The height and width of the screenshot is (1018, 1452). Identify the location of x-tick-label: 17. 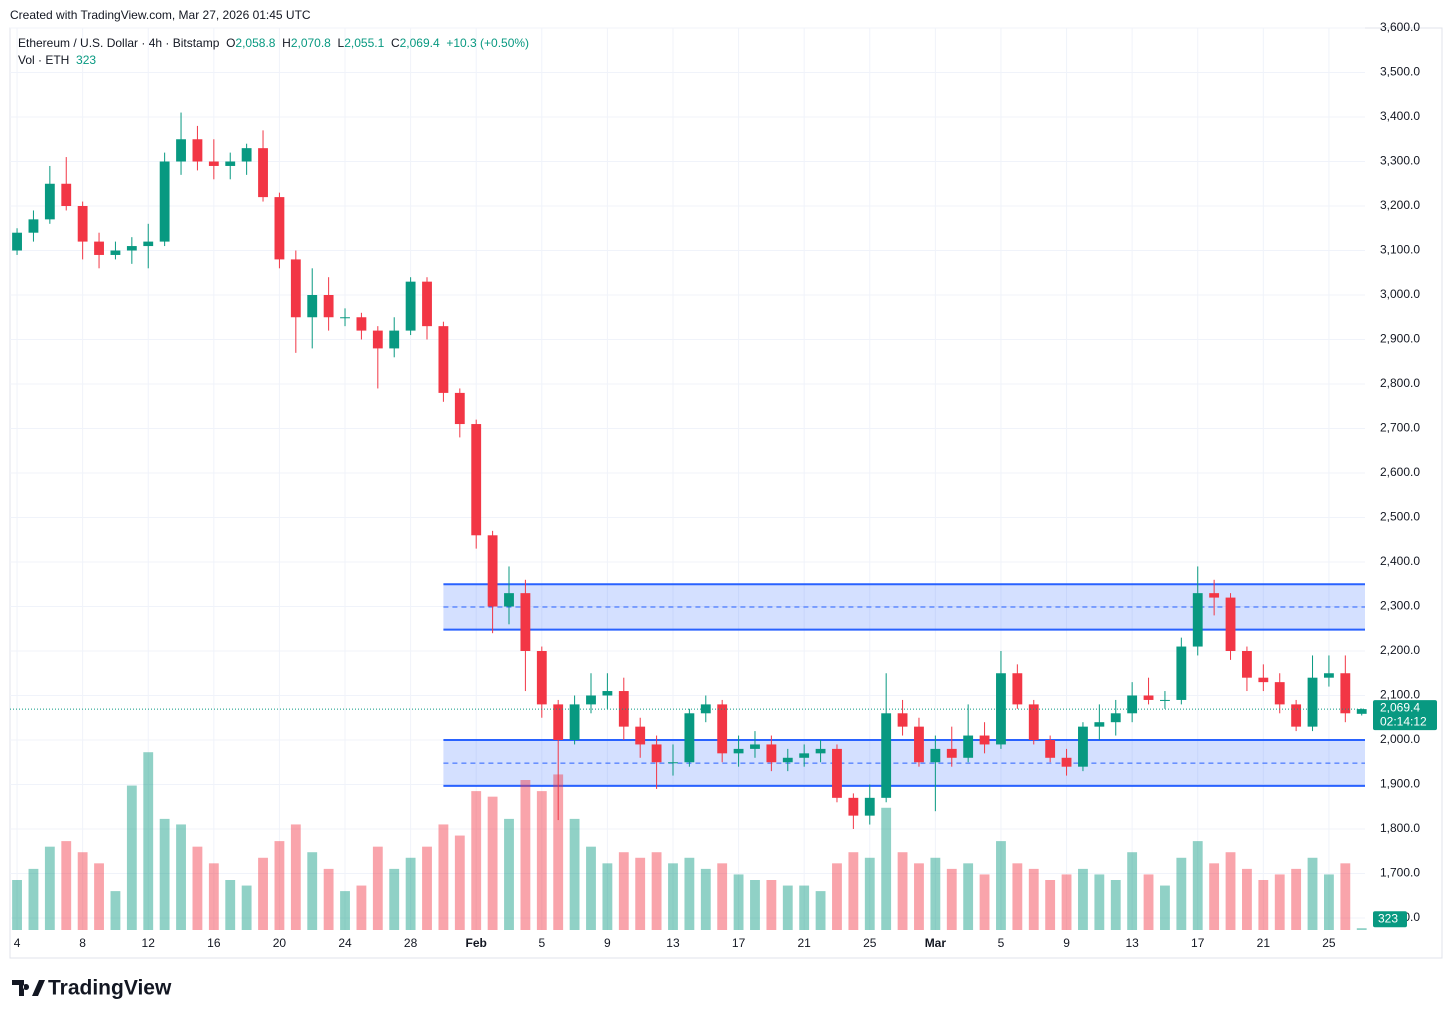
(739, 943).